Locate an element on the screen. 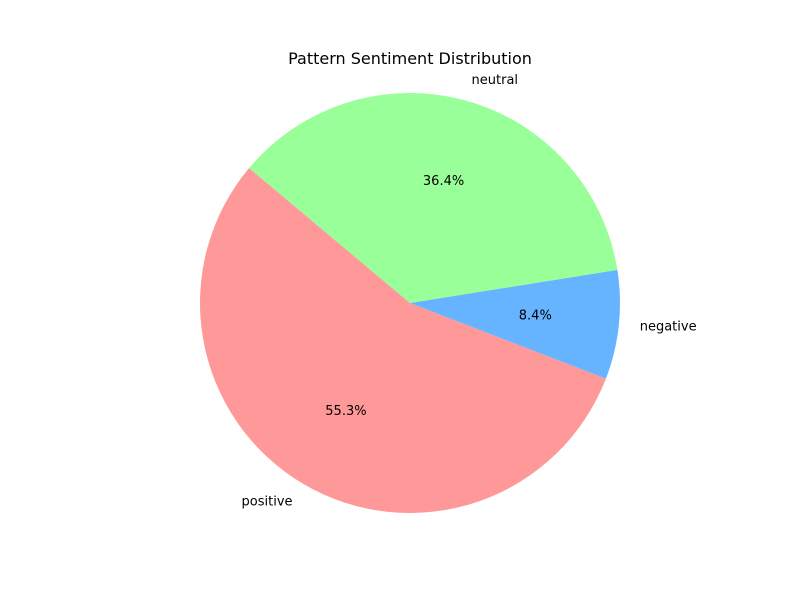 The image size is (800, 600). percent-label-positive: 55.3% is located at coordinates (345, 411).